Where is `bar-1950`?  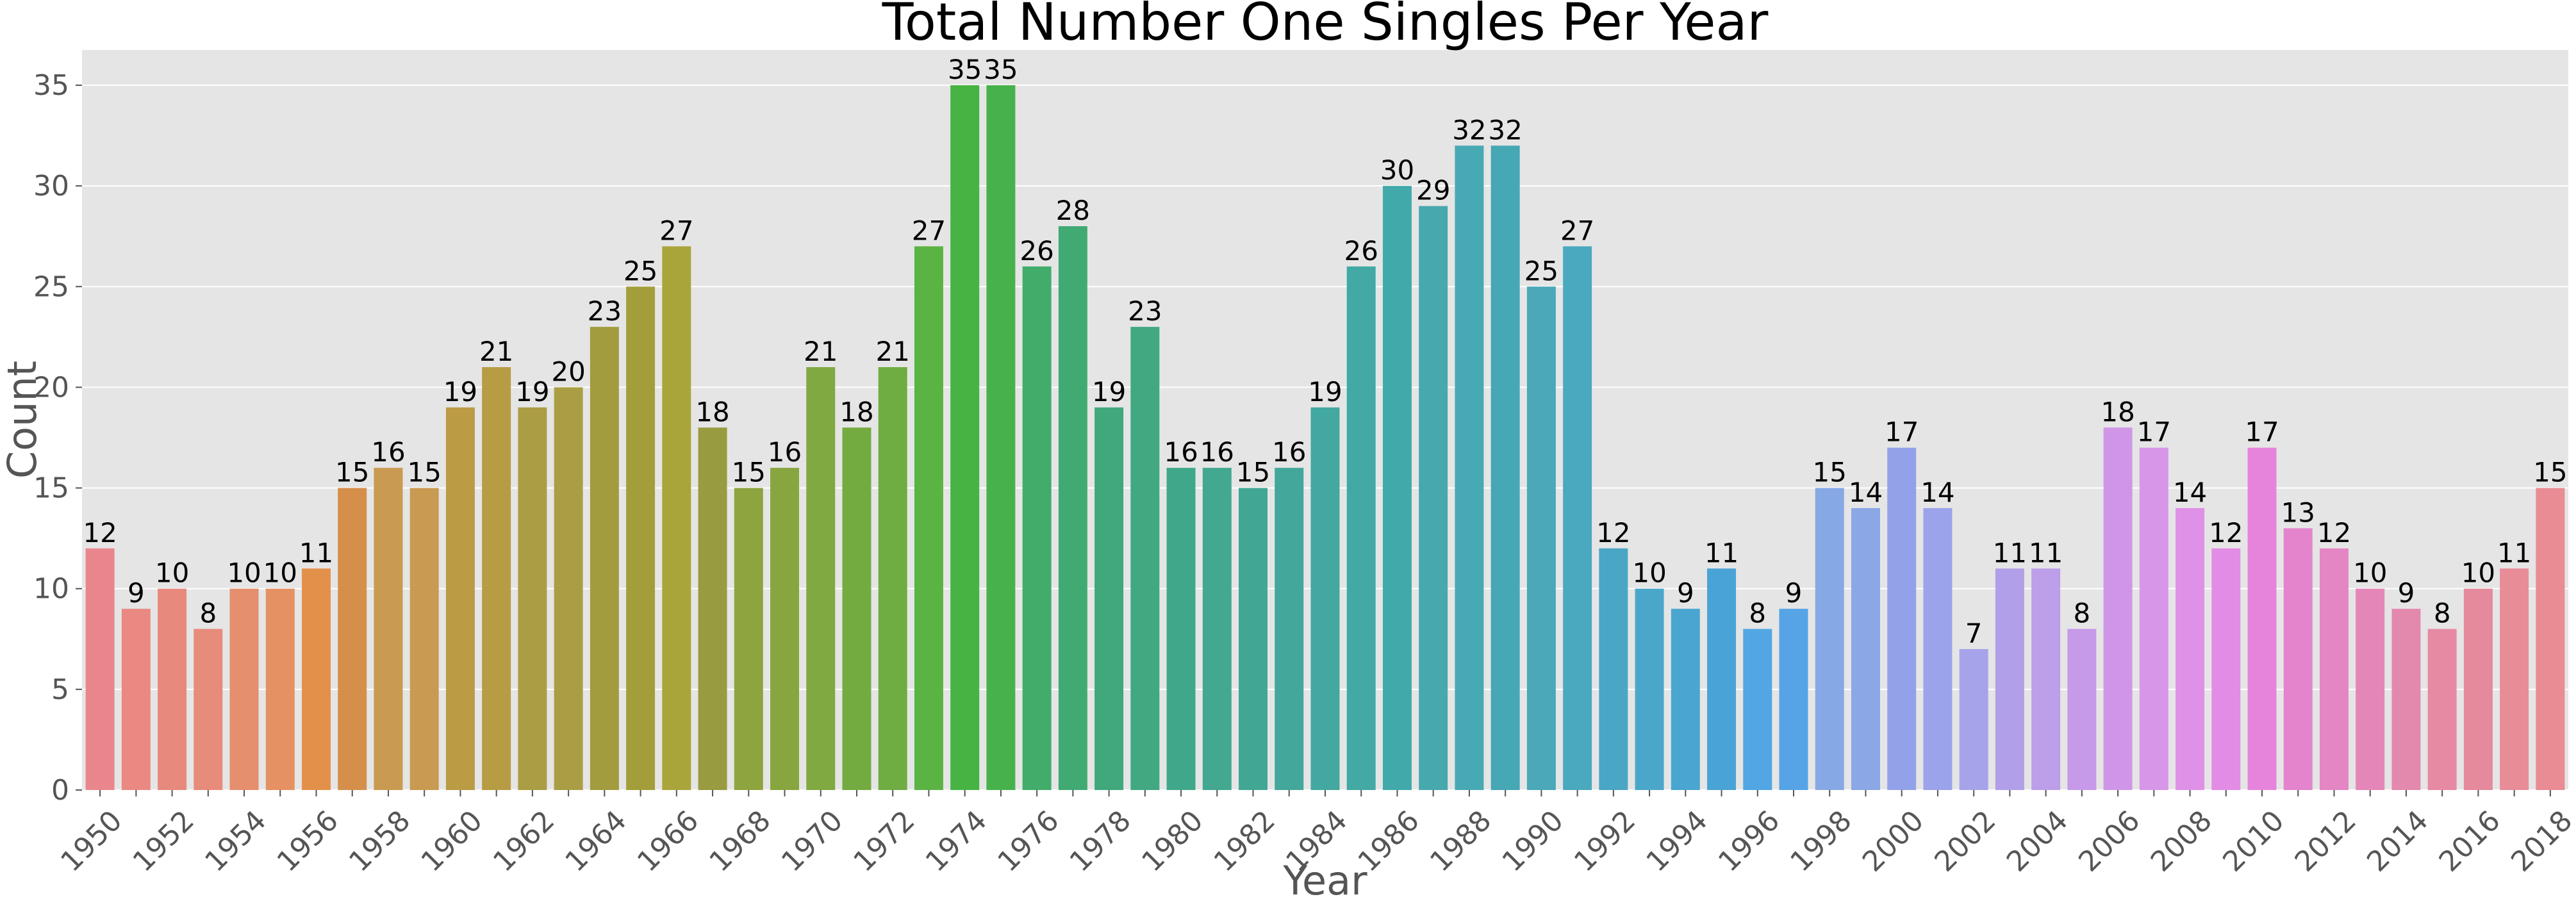 bar-1950 is located at coordinates (100, 669).